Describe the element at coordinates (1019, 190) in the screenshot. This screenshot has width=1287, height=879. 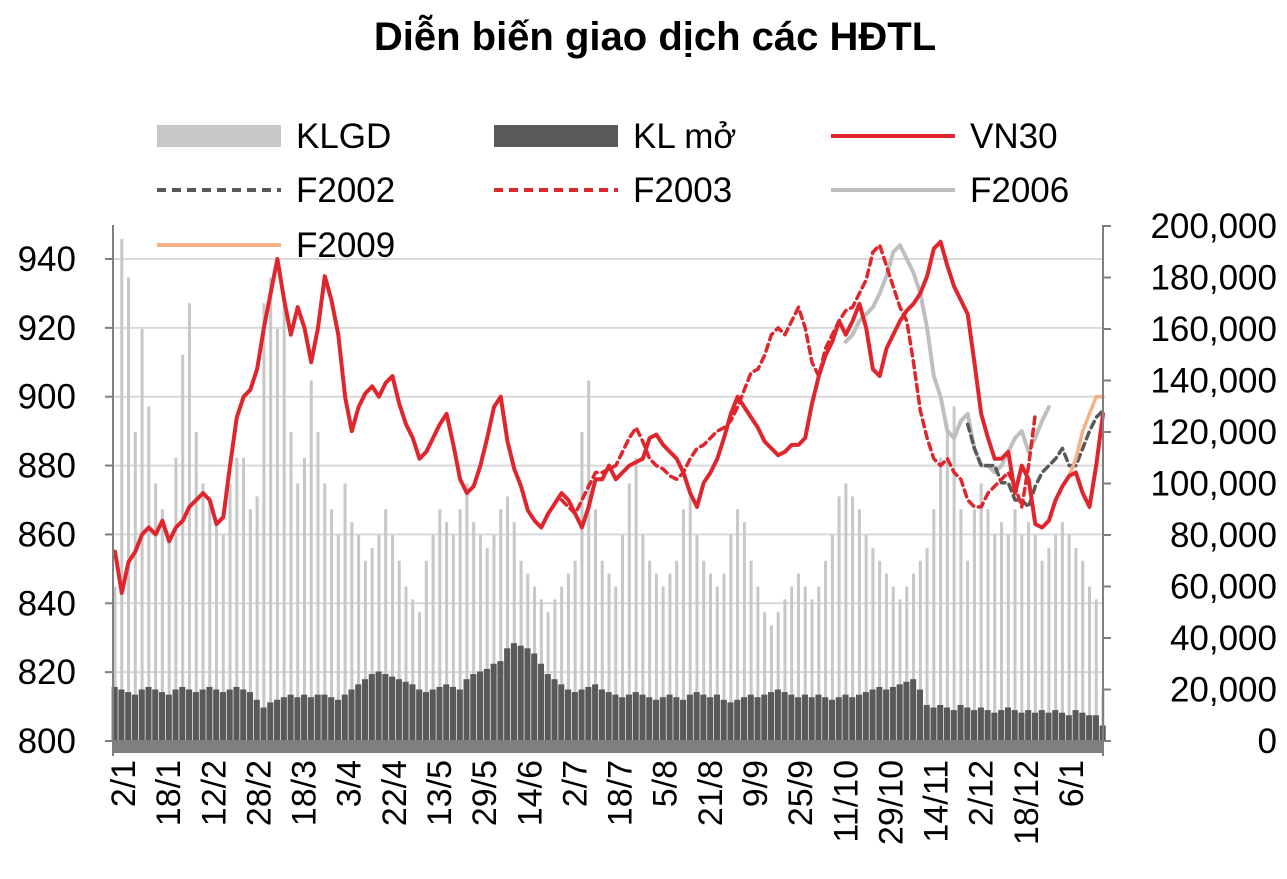
I see `legend-label-f2006: F2006` at that location.